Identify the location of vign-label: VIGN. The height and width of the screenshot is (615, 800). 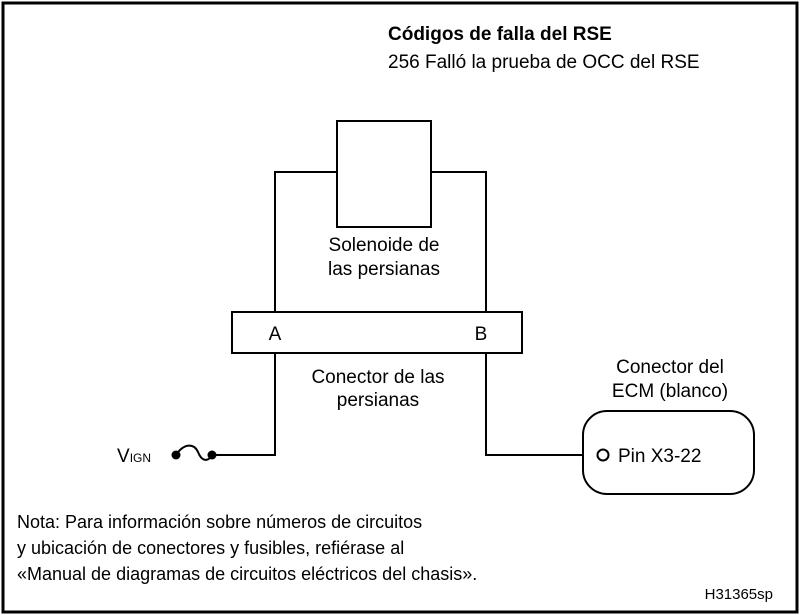
(134, 456).